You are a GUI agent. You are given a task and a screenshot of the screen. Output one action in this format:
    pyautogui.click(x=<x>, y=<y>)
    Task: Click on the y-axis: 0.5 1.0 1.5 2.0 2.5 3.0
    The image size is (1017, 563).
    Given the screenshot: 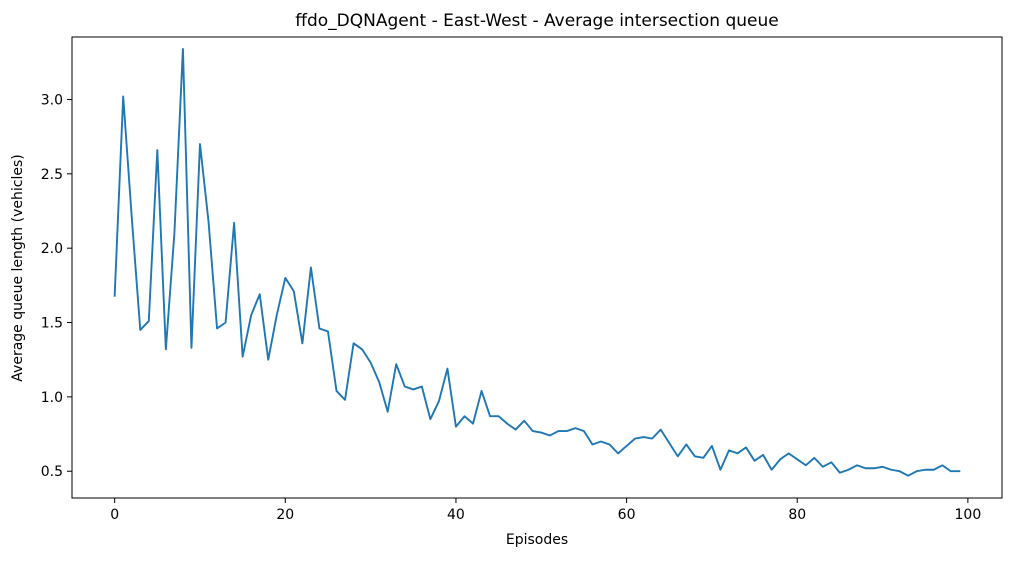 What is the action you would take?
    pyautogui.click(x=56, y=286)
    